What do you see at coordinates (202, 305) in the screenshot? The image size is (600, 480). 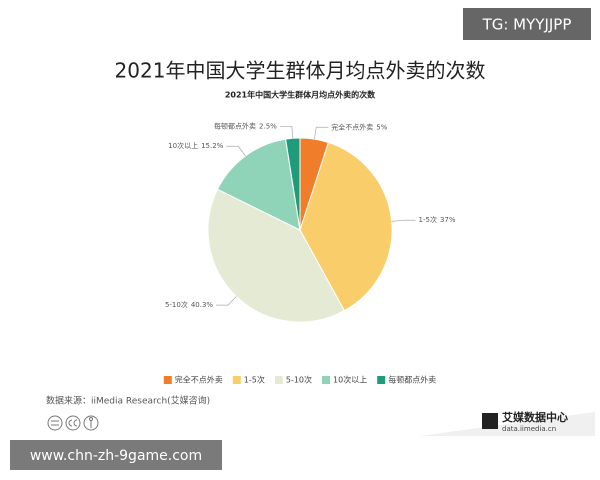 I see `slice-value: 40.3%` at bounding box center [202, 305].